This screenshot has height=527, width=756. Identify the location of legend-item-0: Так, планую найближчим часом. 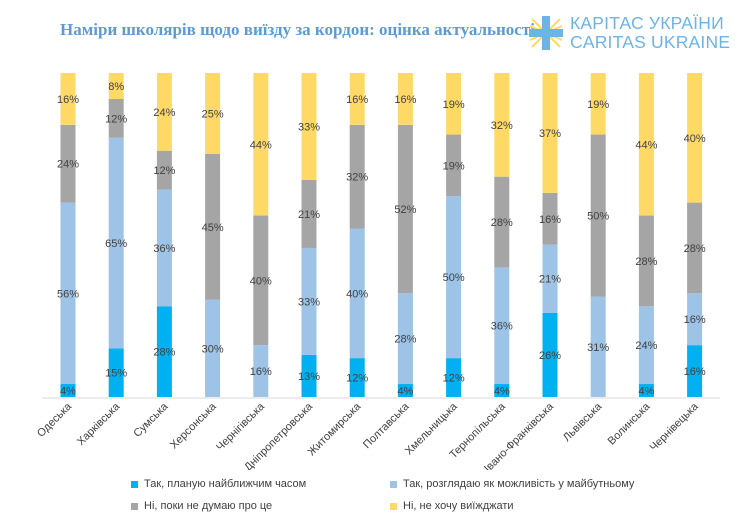
(218, 484).